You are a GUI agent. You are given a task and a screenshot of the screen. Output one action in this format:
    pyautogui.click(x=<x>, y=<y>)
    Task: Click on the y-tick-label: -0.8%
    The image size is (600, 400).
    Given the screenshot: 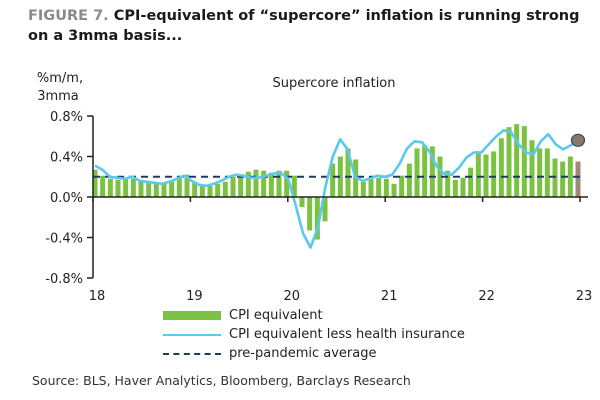 What is the action you would take?
    pyautogui.click(x=64, y=279)
    